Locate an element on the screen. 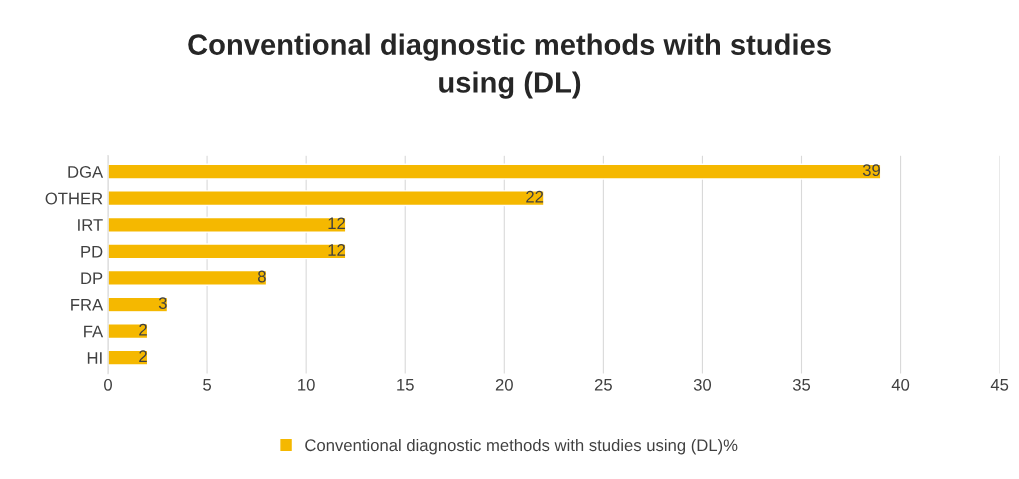 The image size is (1019, 479). y-tick-label: DP is located at coordinates (92, 278).